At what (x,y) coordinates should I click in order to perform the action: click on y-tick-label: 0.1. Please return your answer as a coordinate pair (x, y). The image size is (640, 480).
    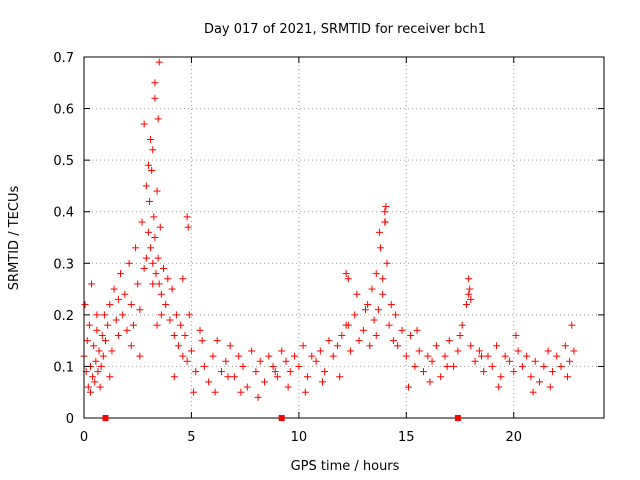
    Looking at the image, I should click on (63, 367).